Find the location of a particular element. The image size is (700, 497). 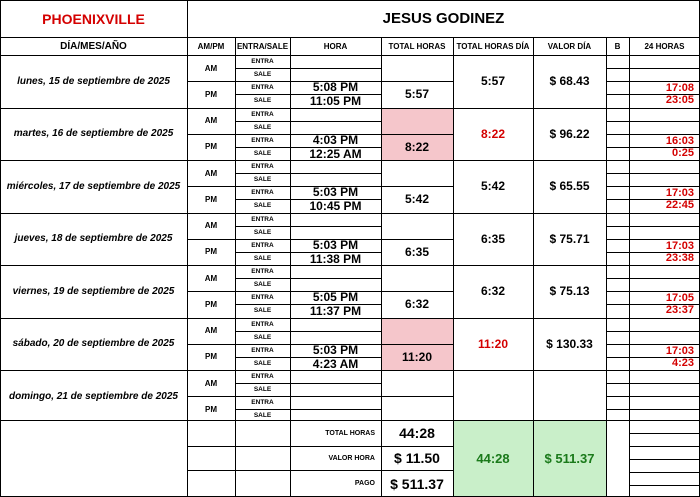

day-value: $ 75.71 is located at coordinates (569, 238).